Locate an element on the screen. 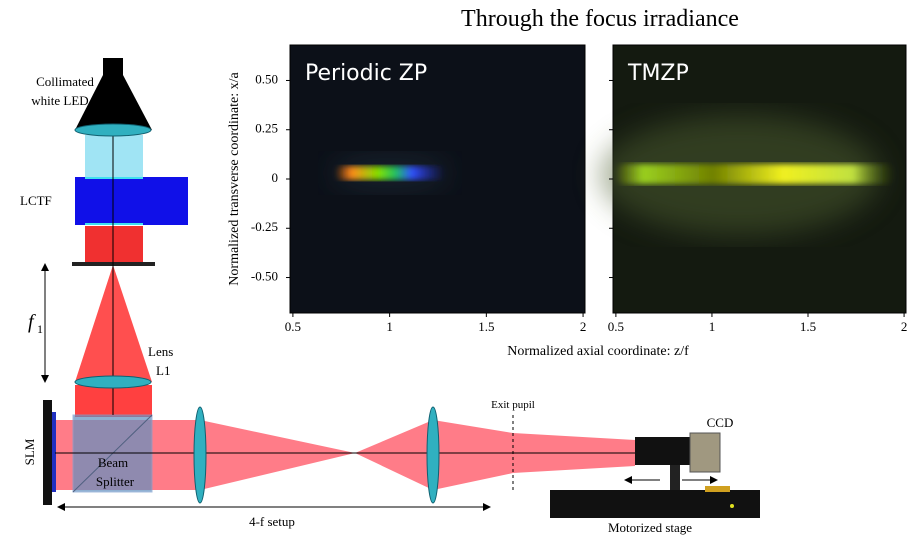 This screenshot has width=912, height=540. y-tick-label: 0 is located at coordinates (275, 177).